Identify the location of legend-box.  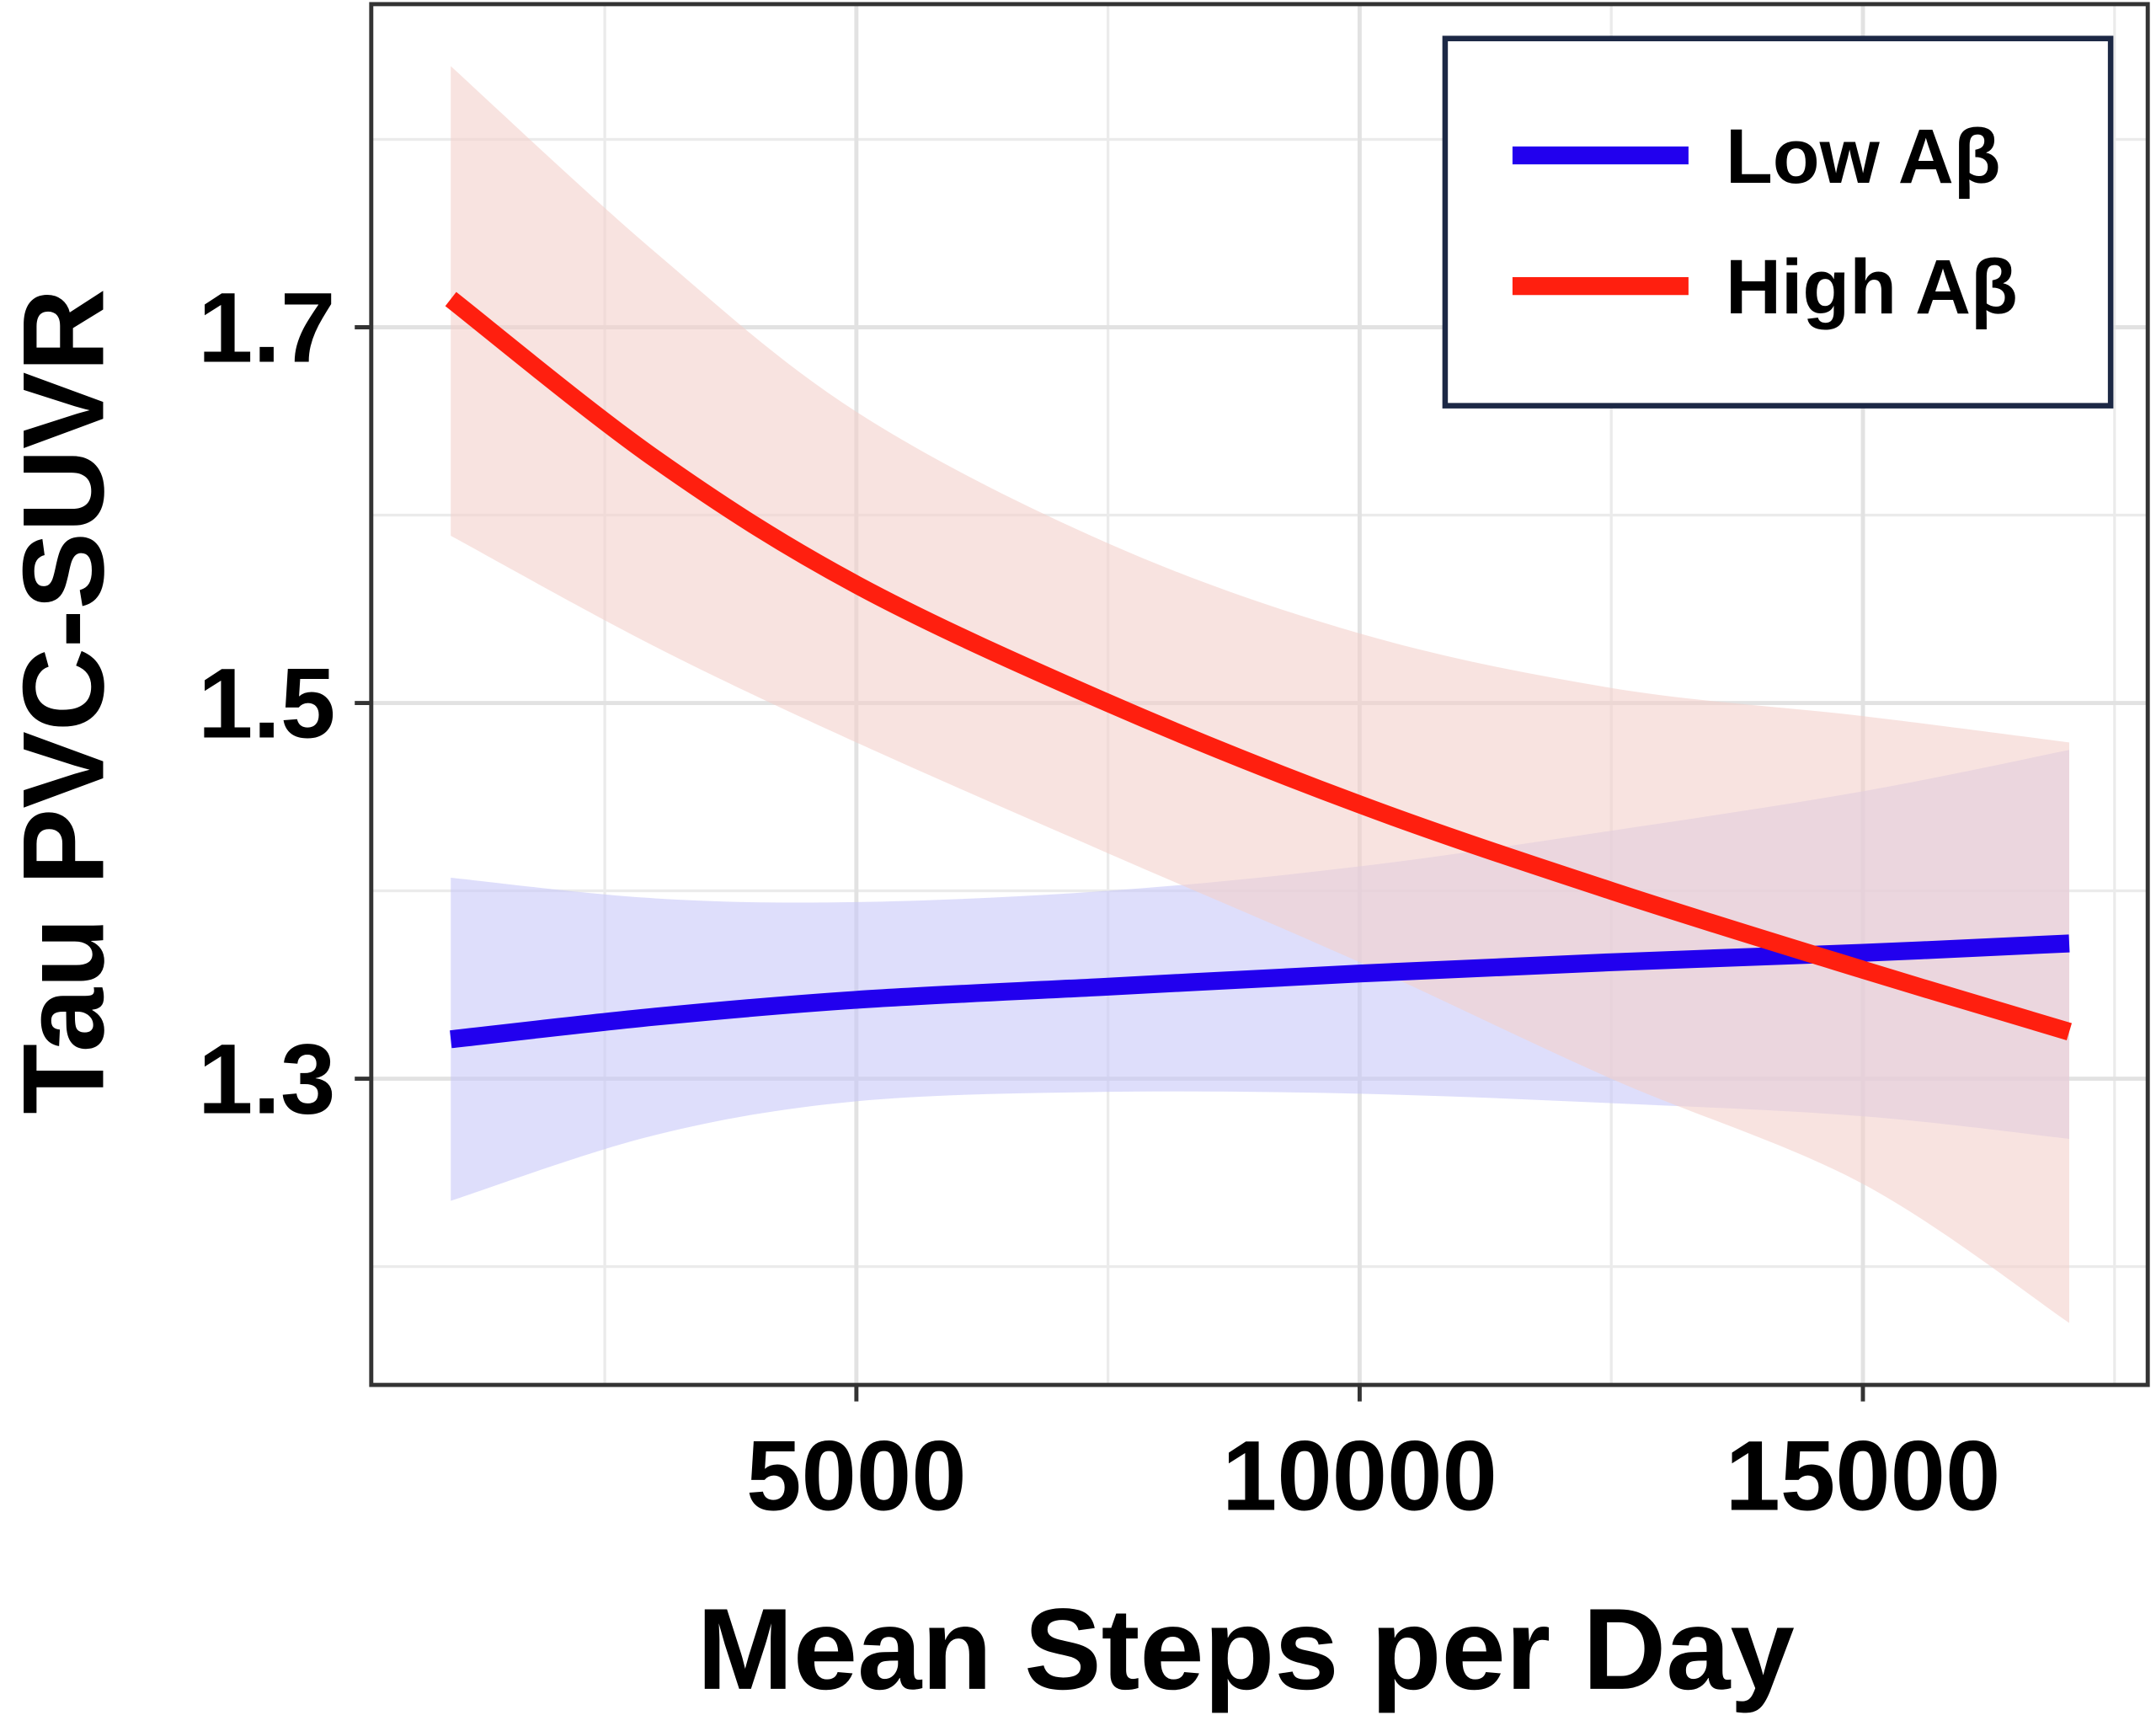
(1778, 222).